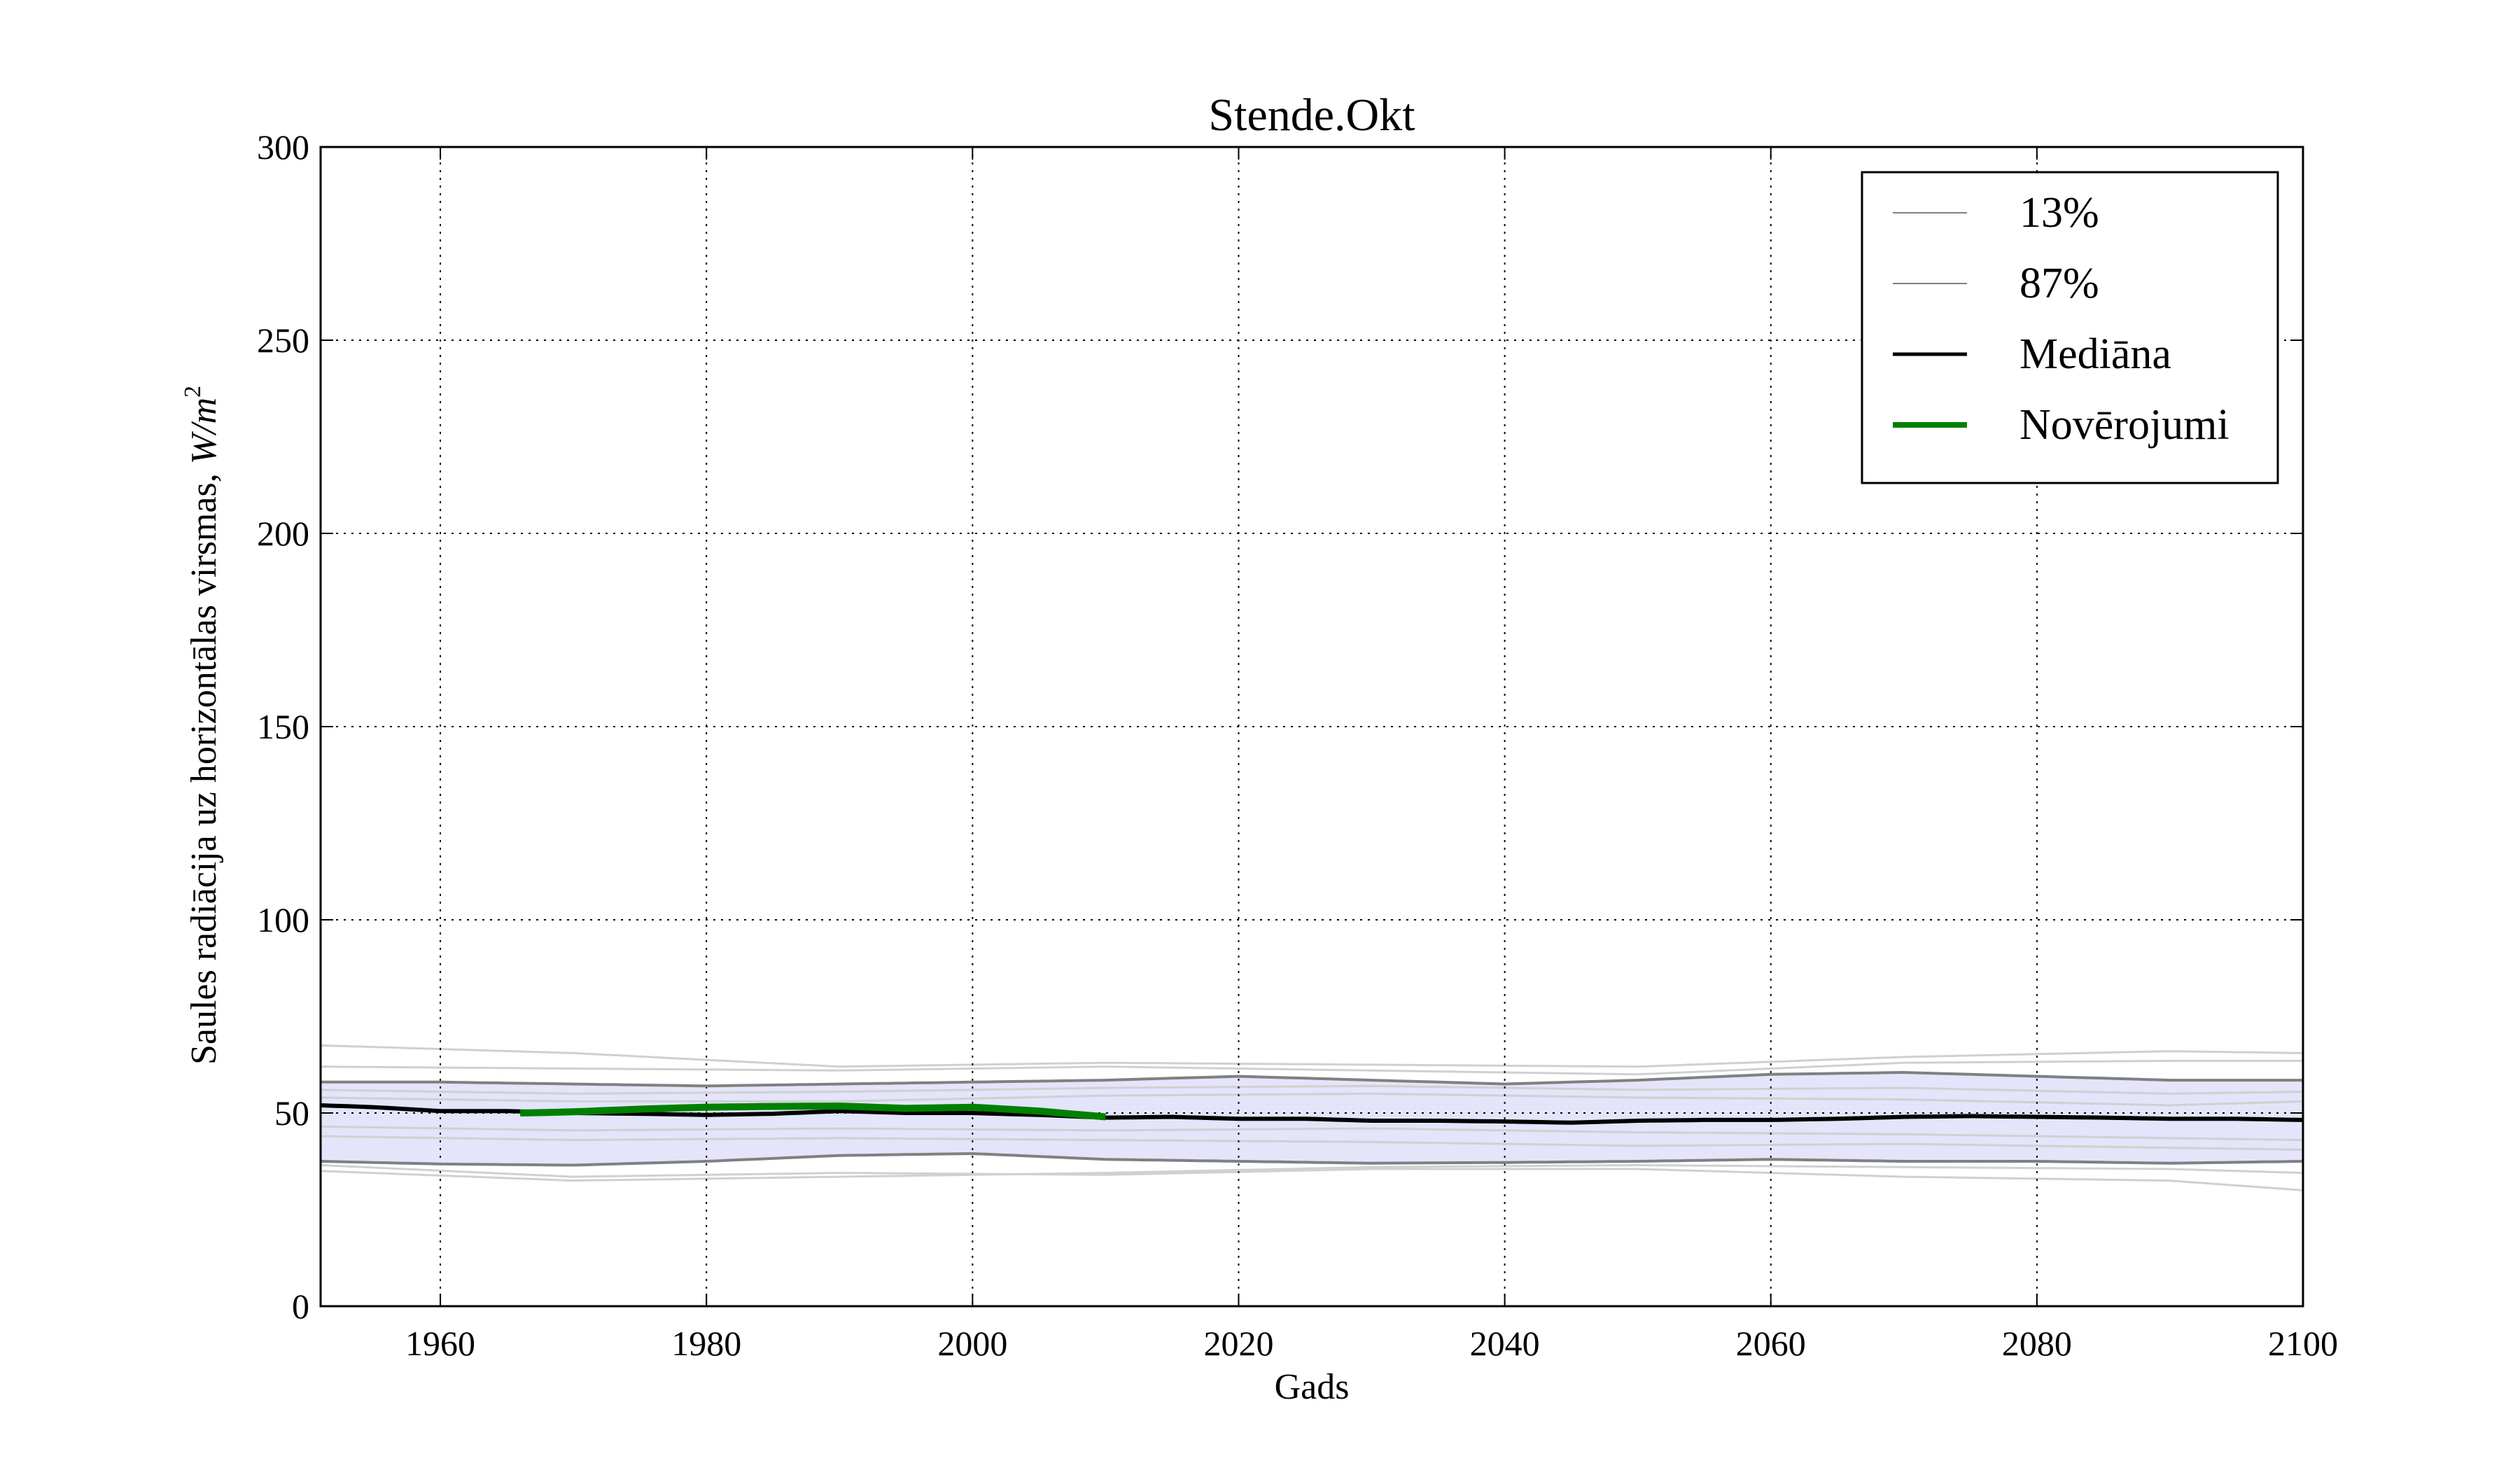  I want to click on x-tick-label: 2060, so click(1771, 1343).